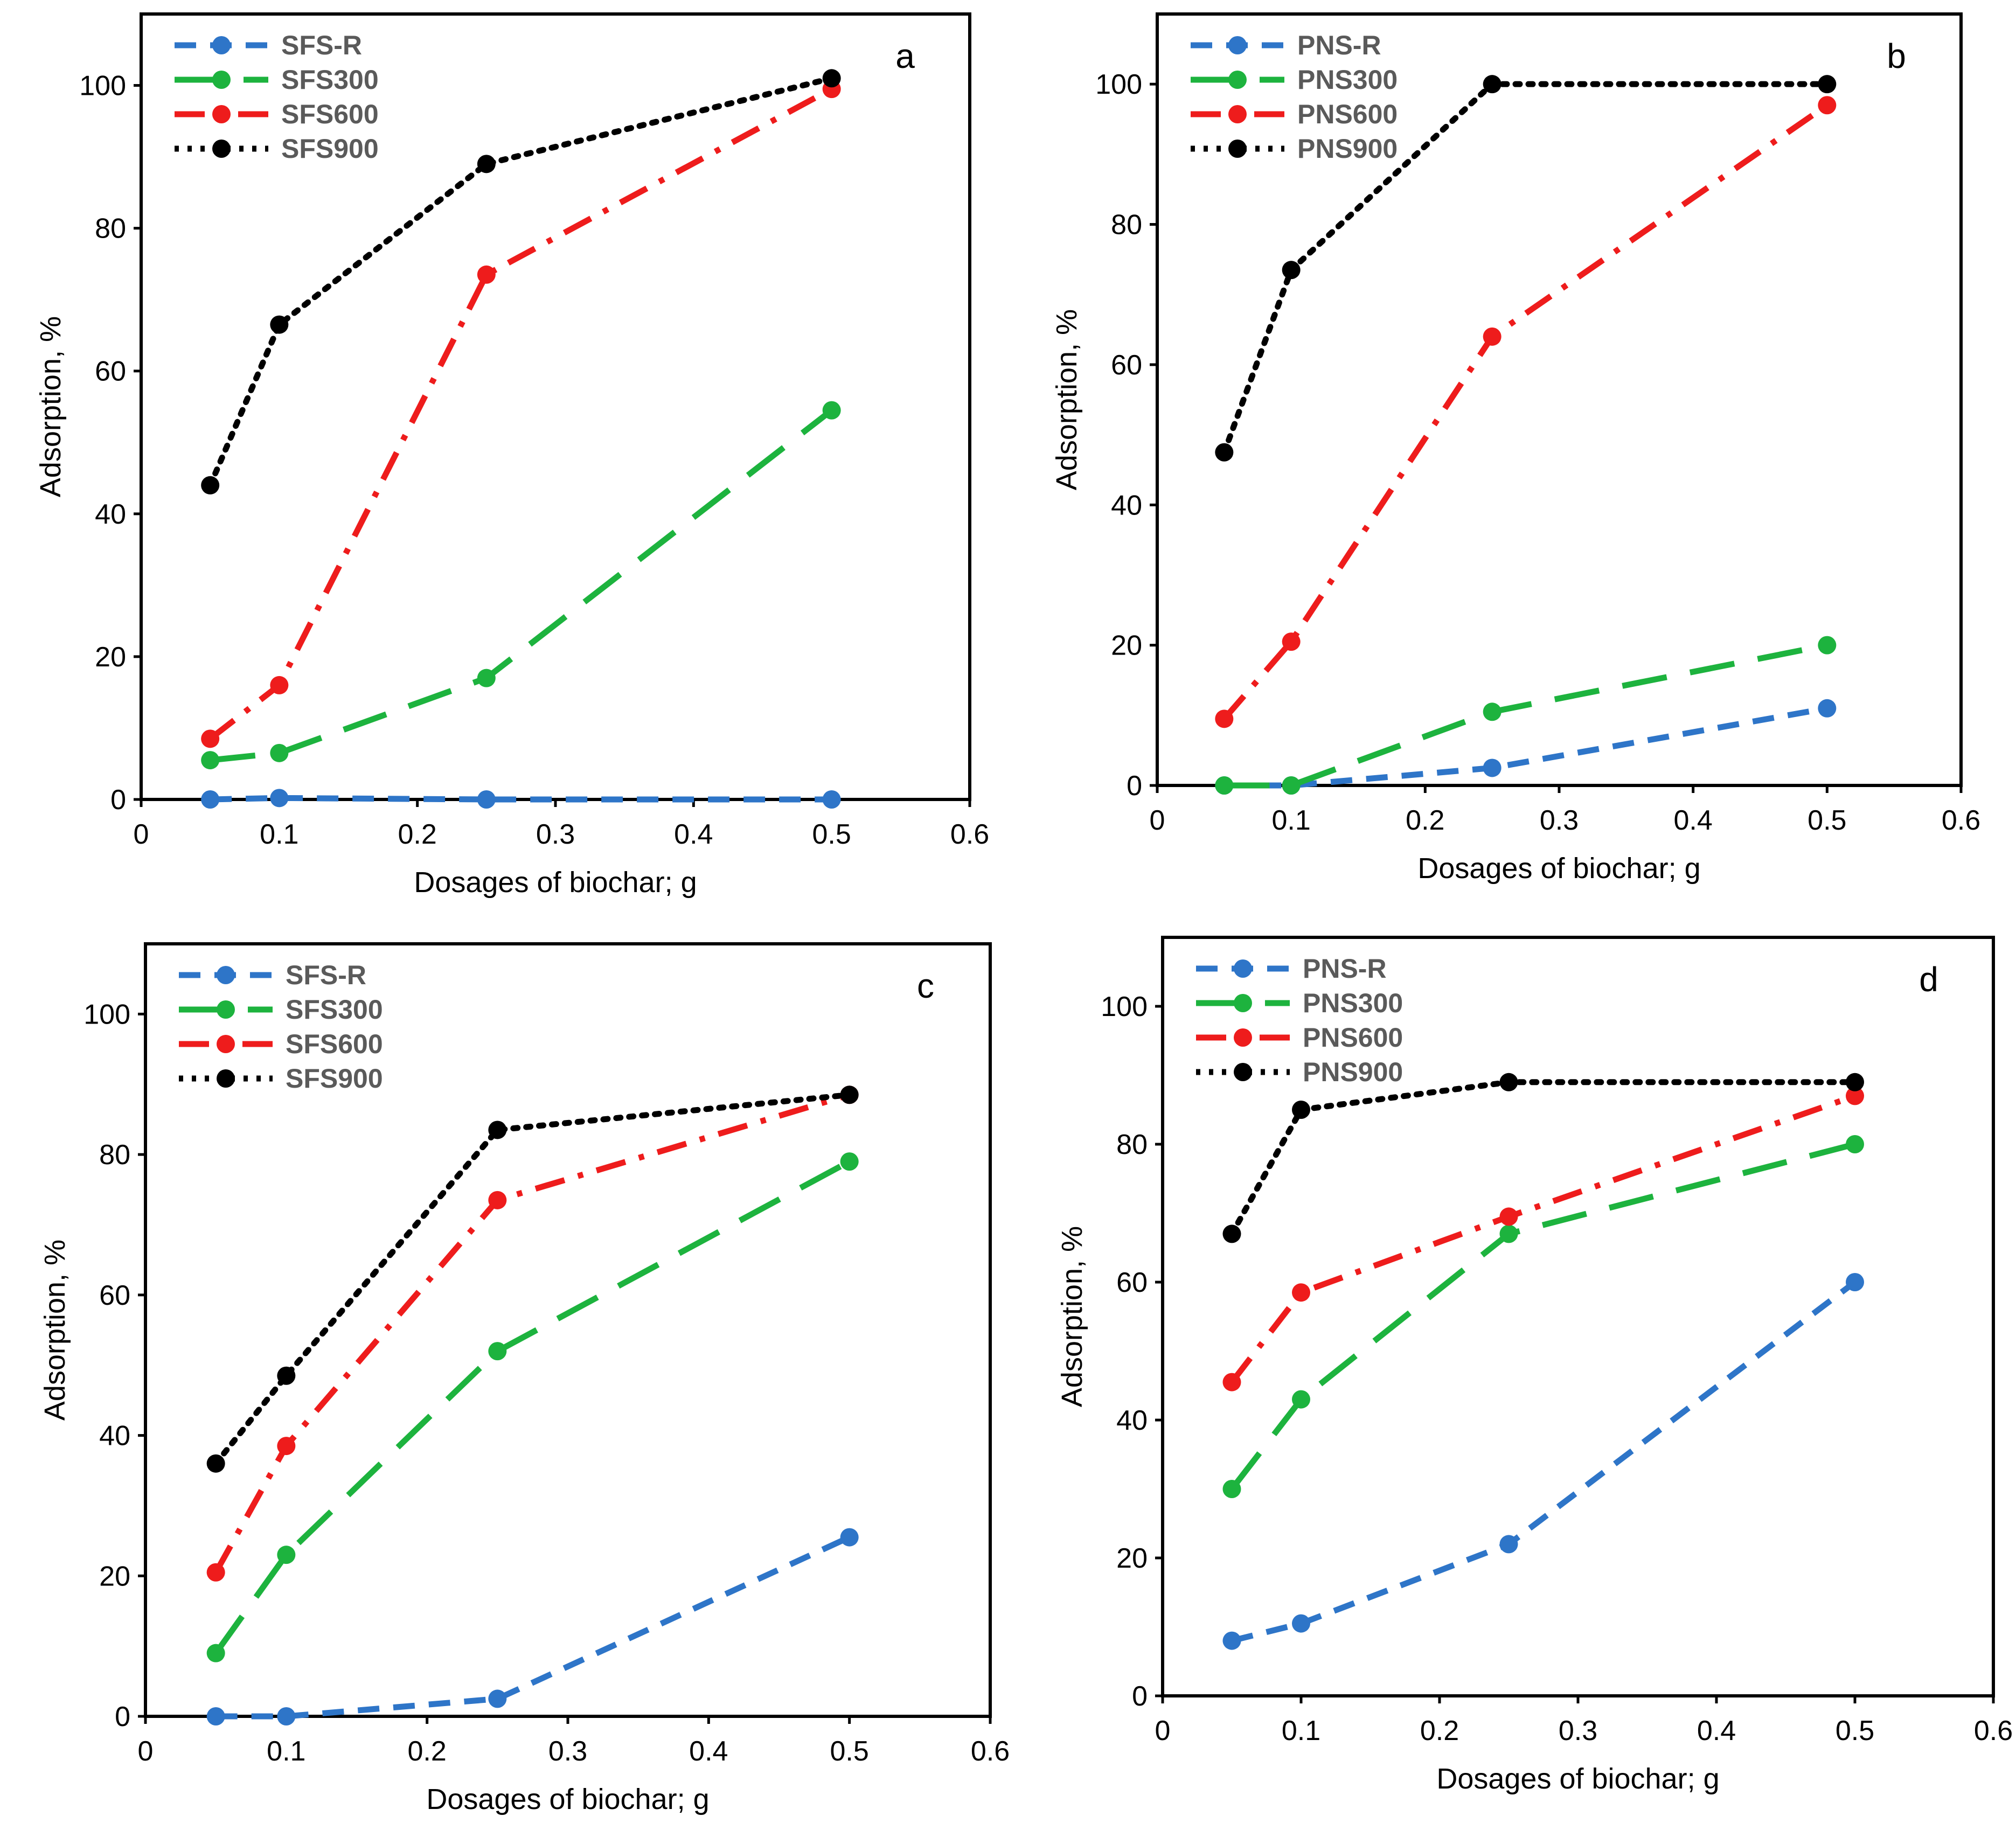 This screenshot has width=2016, height=1830. Describe the element at coordinates (533, 1279) in the screenshot. I see `series-line-sfs900` at that location.